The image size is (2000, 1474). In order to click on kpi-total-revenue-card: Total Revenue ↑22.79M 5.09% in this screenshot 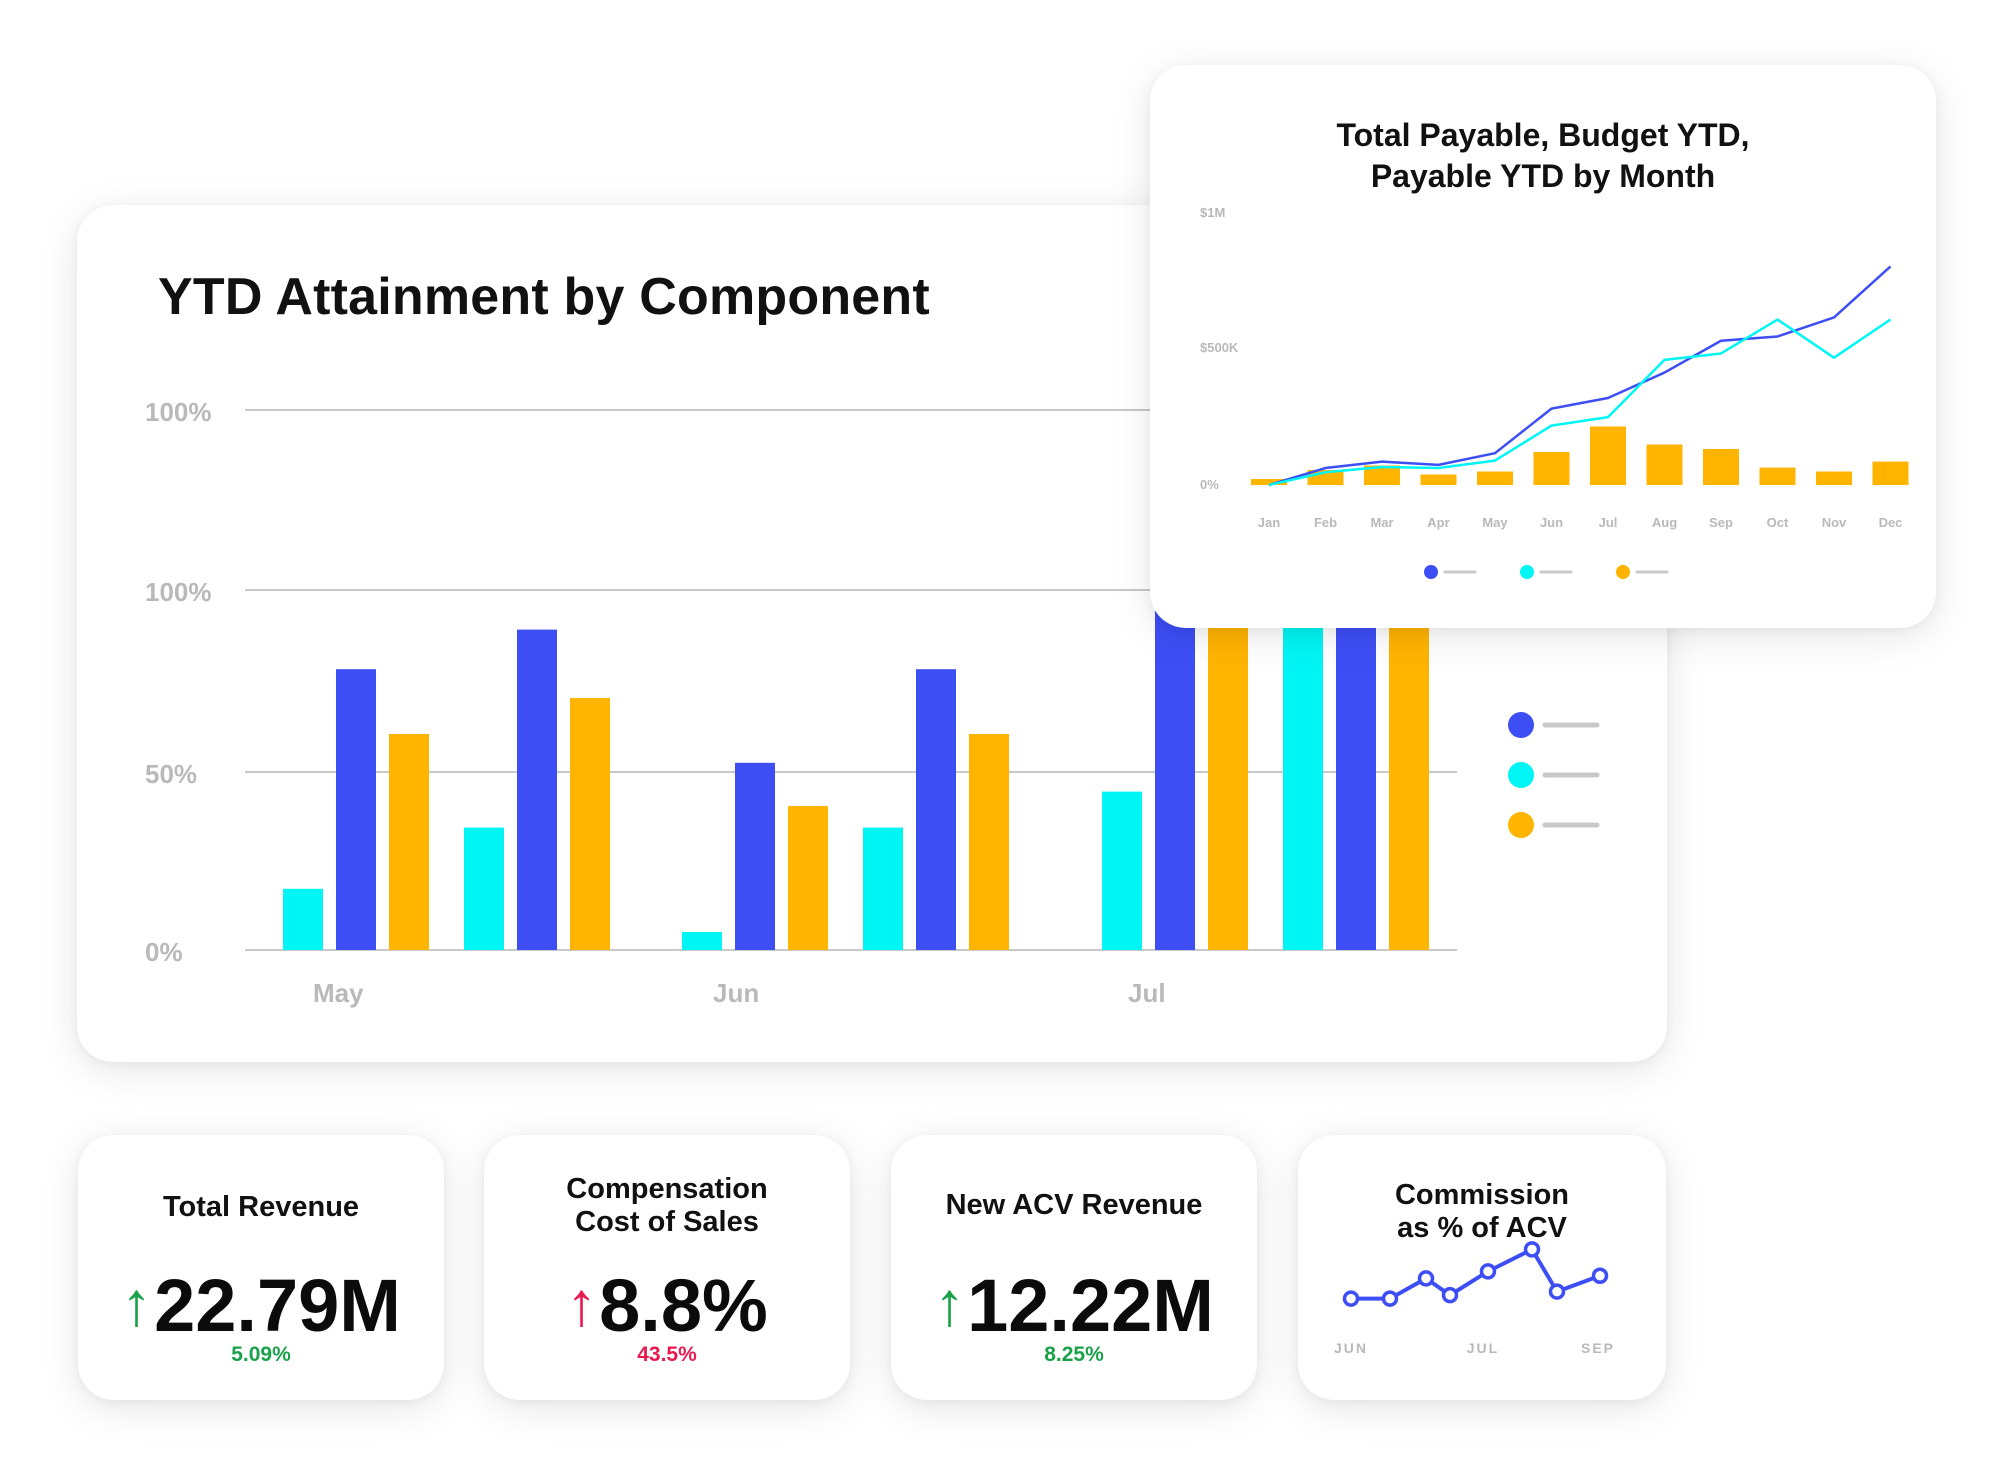, I will do `click(261, 1267)`.